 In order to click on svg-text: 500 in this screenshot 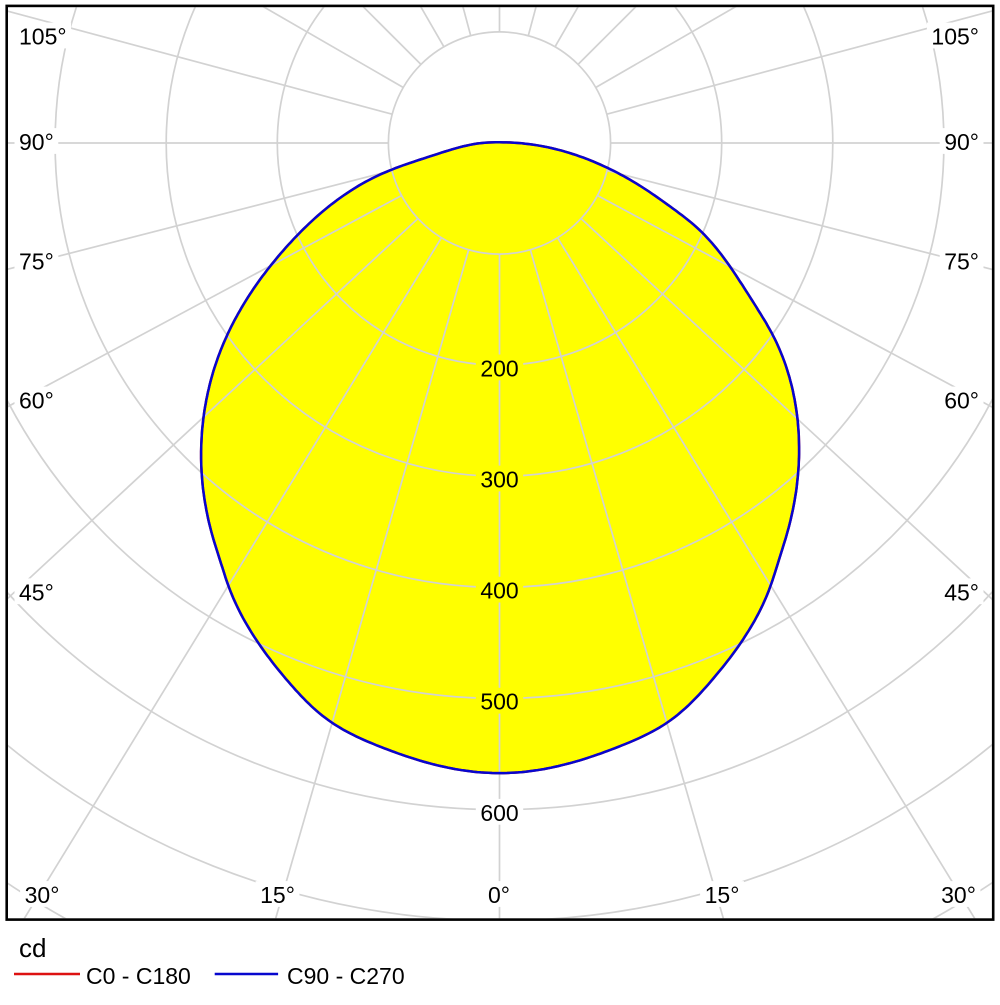, I will do `click(499, 702)`.